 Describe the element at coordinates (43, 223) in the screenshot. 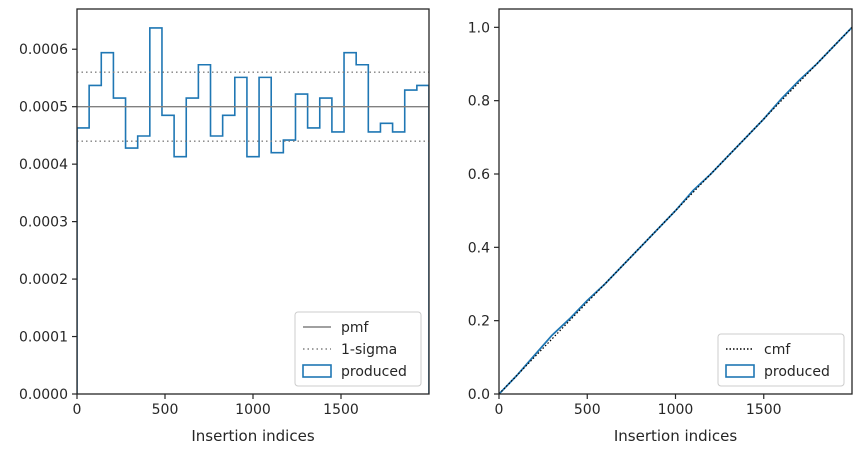

I see `y-tick-label: 0.0003` at that location.